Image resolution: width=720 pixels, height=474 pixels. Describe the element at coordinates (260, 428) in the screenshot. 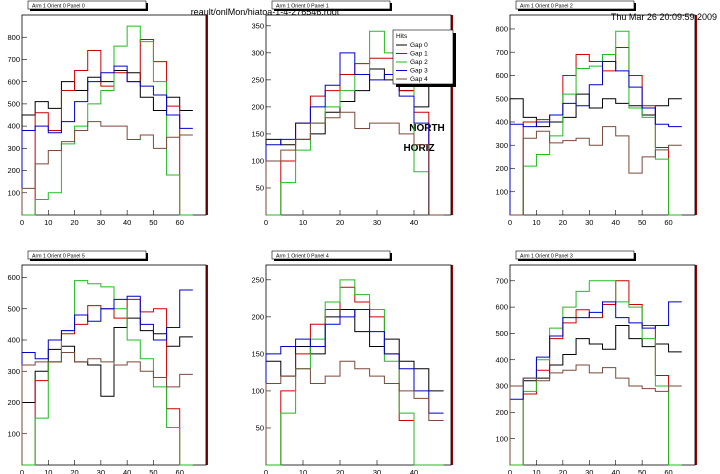

I see `y-tick-label: 50` at that location.